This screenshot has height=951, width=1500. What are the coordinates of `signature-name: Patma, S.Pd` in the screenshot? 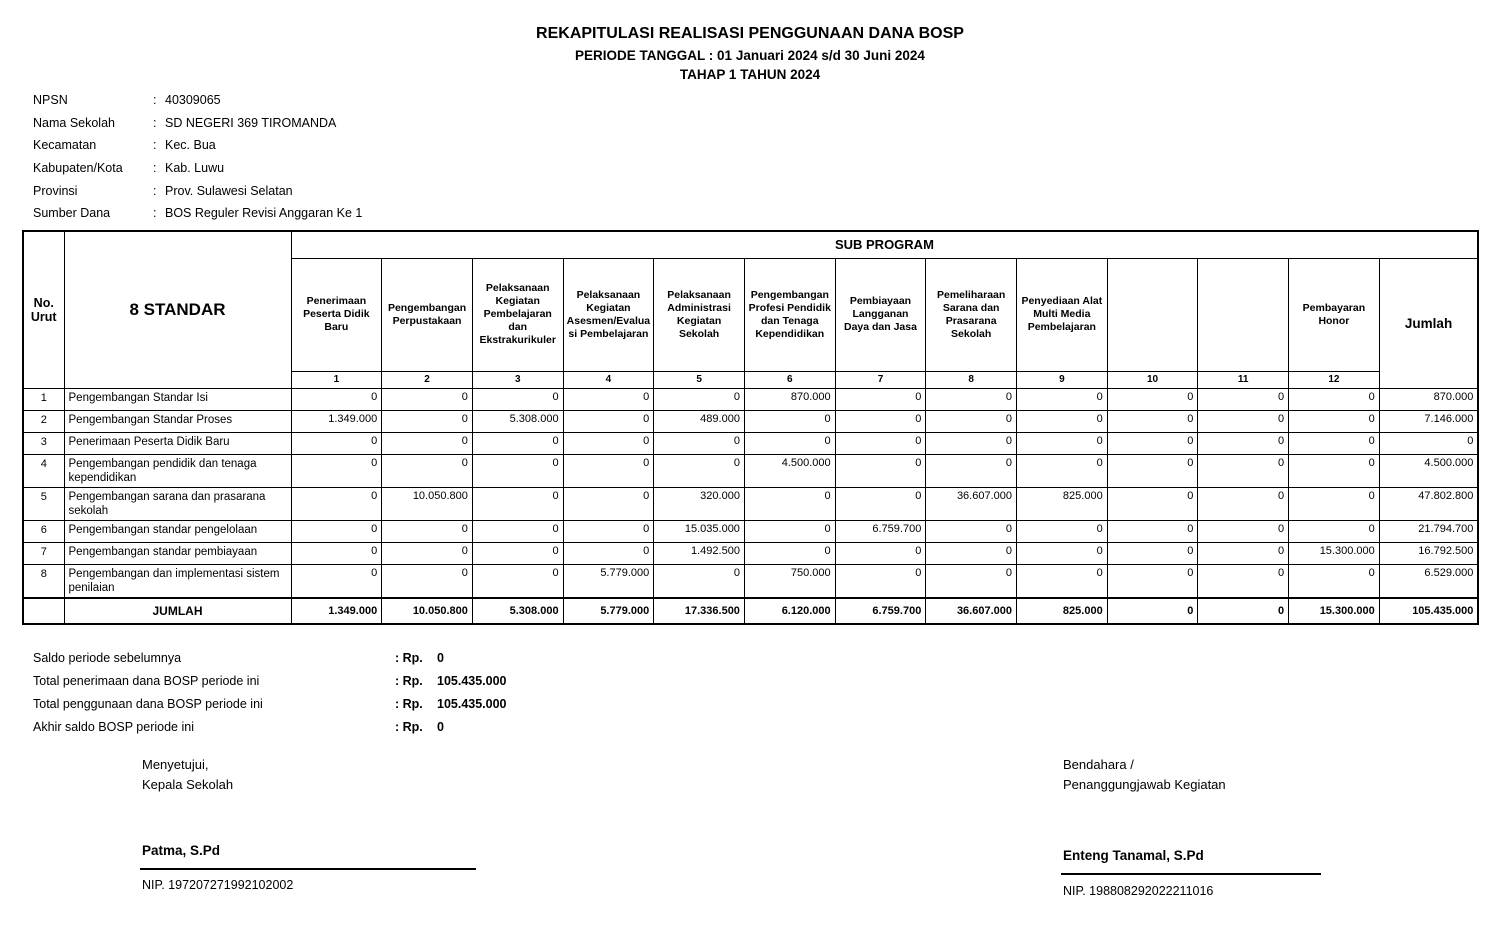 It's located at (181, 850).